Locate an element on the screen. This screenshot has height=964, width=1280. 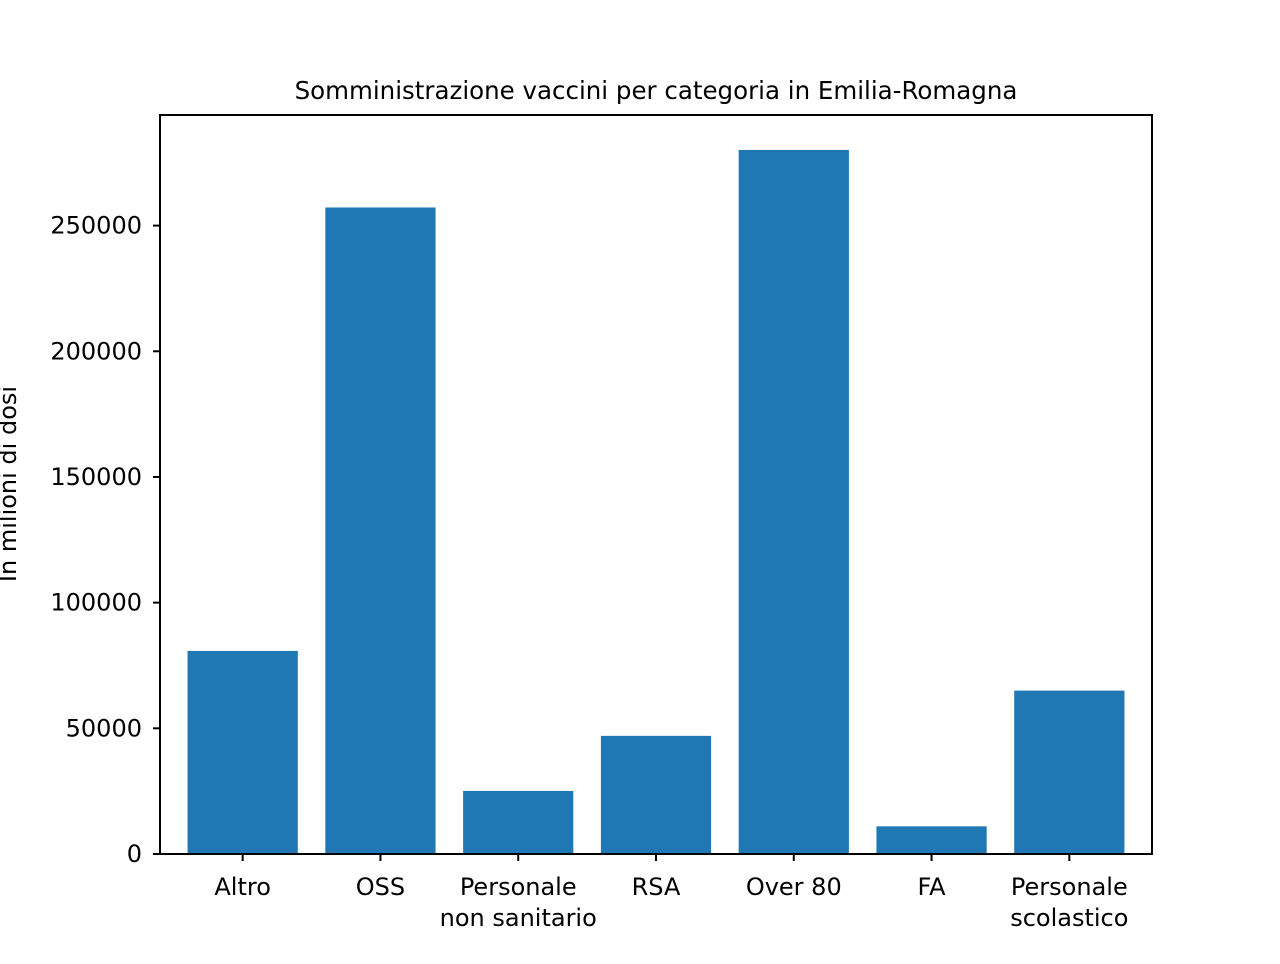
x-tick-label: Over 80 is located at coordinates (794, 887).